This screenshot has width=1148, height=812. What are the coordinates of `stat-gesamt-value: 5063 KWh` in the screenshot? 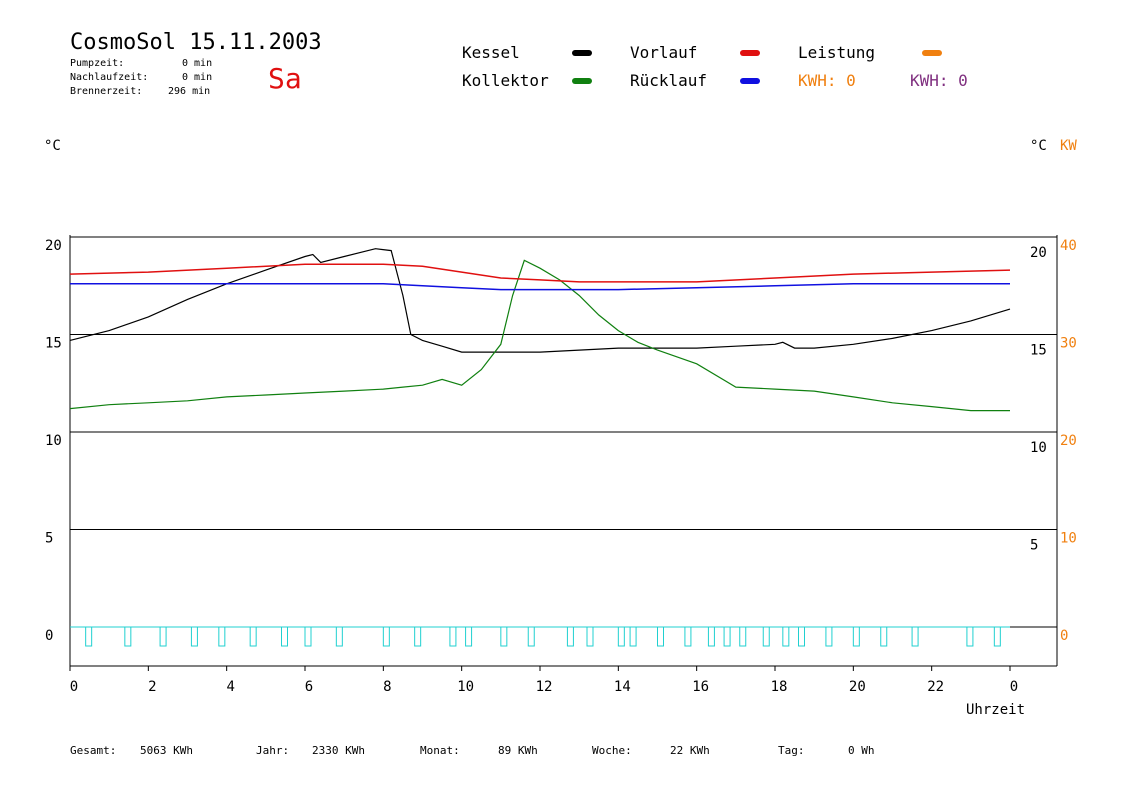 It's located at (166, 750).